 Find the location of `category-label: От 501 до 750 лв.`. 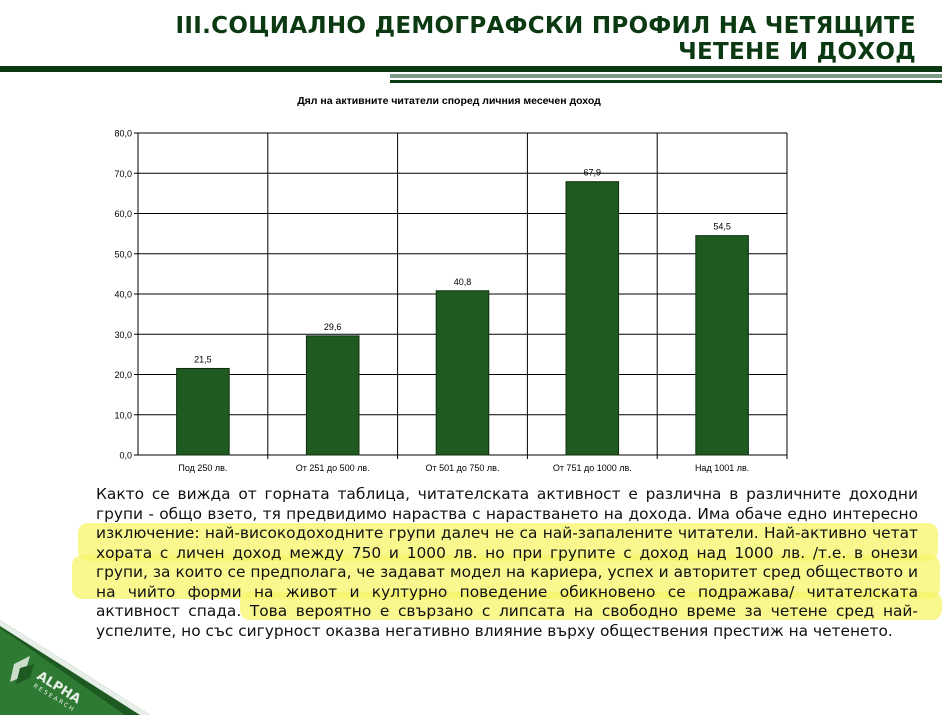

category-label: От 501 до 750 лв. is located at coordinates (463, 468).